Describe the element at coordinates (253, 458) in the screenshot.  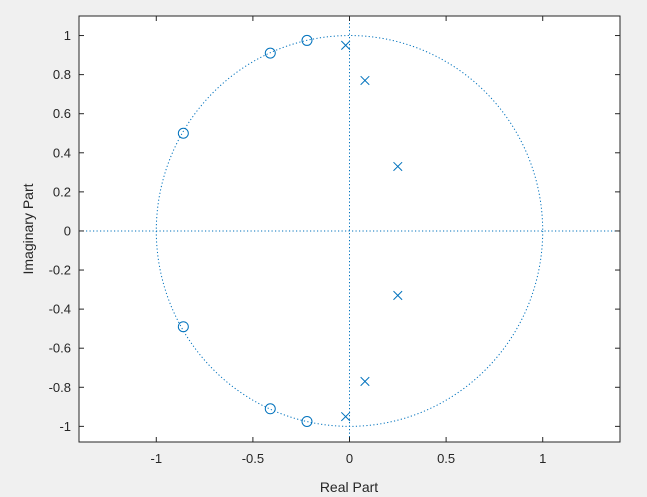
I see `x-tick-label: -0.5` at that location.